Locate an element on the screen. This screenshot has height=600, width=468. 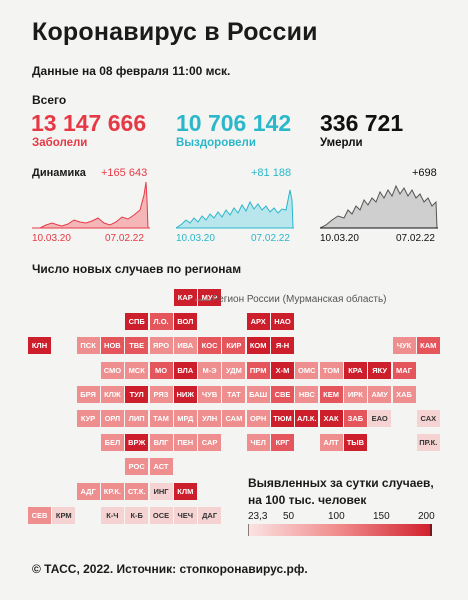
region-tile: САМ is located at coordinates (234, 418).